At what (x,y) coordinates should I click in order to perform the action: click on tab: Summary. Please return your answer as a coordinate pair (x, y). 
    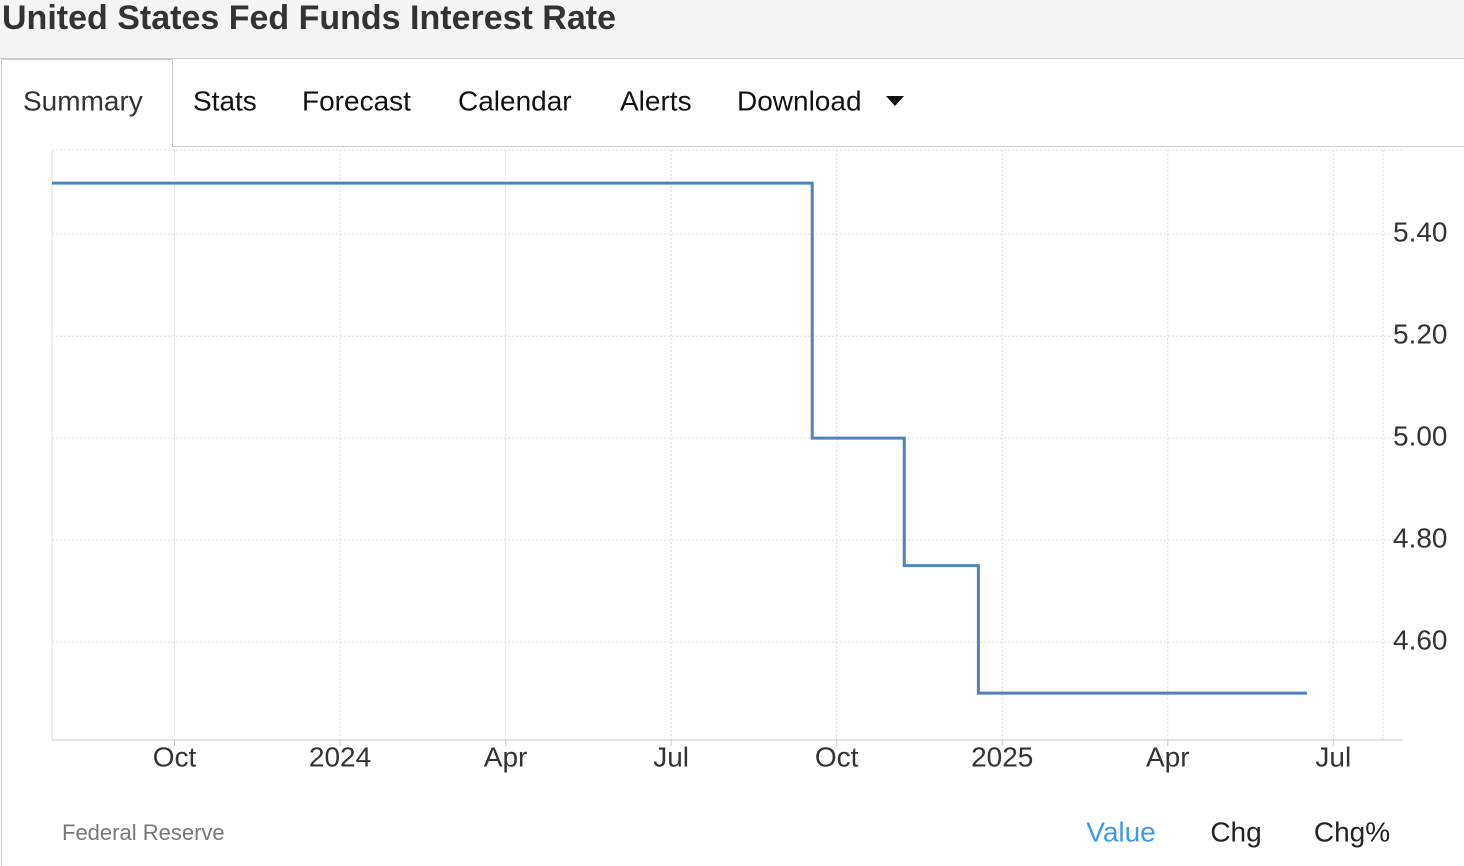
    Looking at the image, I should click on (83, 100).